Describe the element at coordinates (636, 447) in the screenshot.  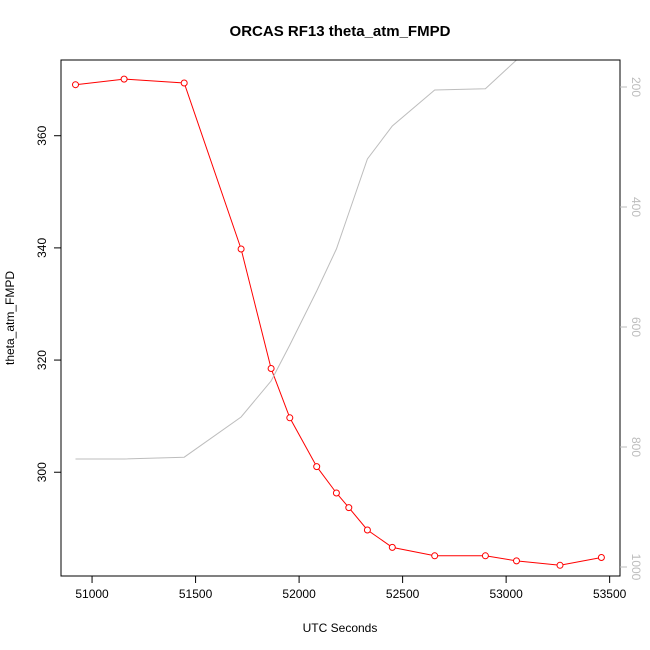
I see `y2-tick-label: 800` at that location.